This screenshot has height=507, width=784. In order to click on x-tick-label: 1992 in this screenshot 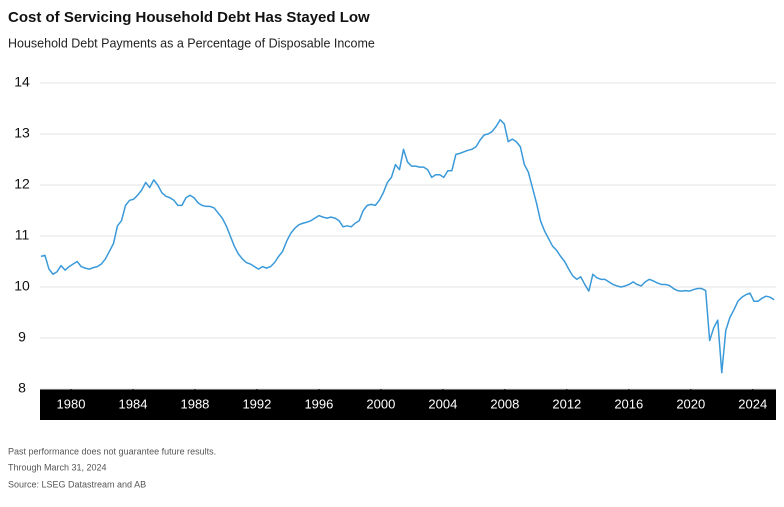, I will do `click(256, 403)`.